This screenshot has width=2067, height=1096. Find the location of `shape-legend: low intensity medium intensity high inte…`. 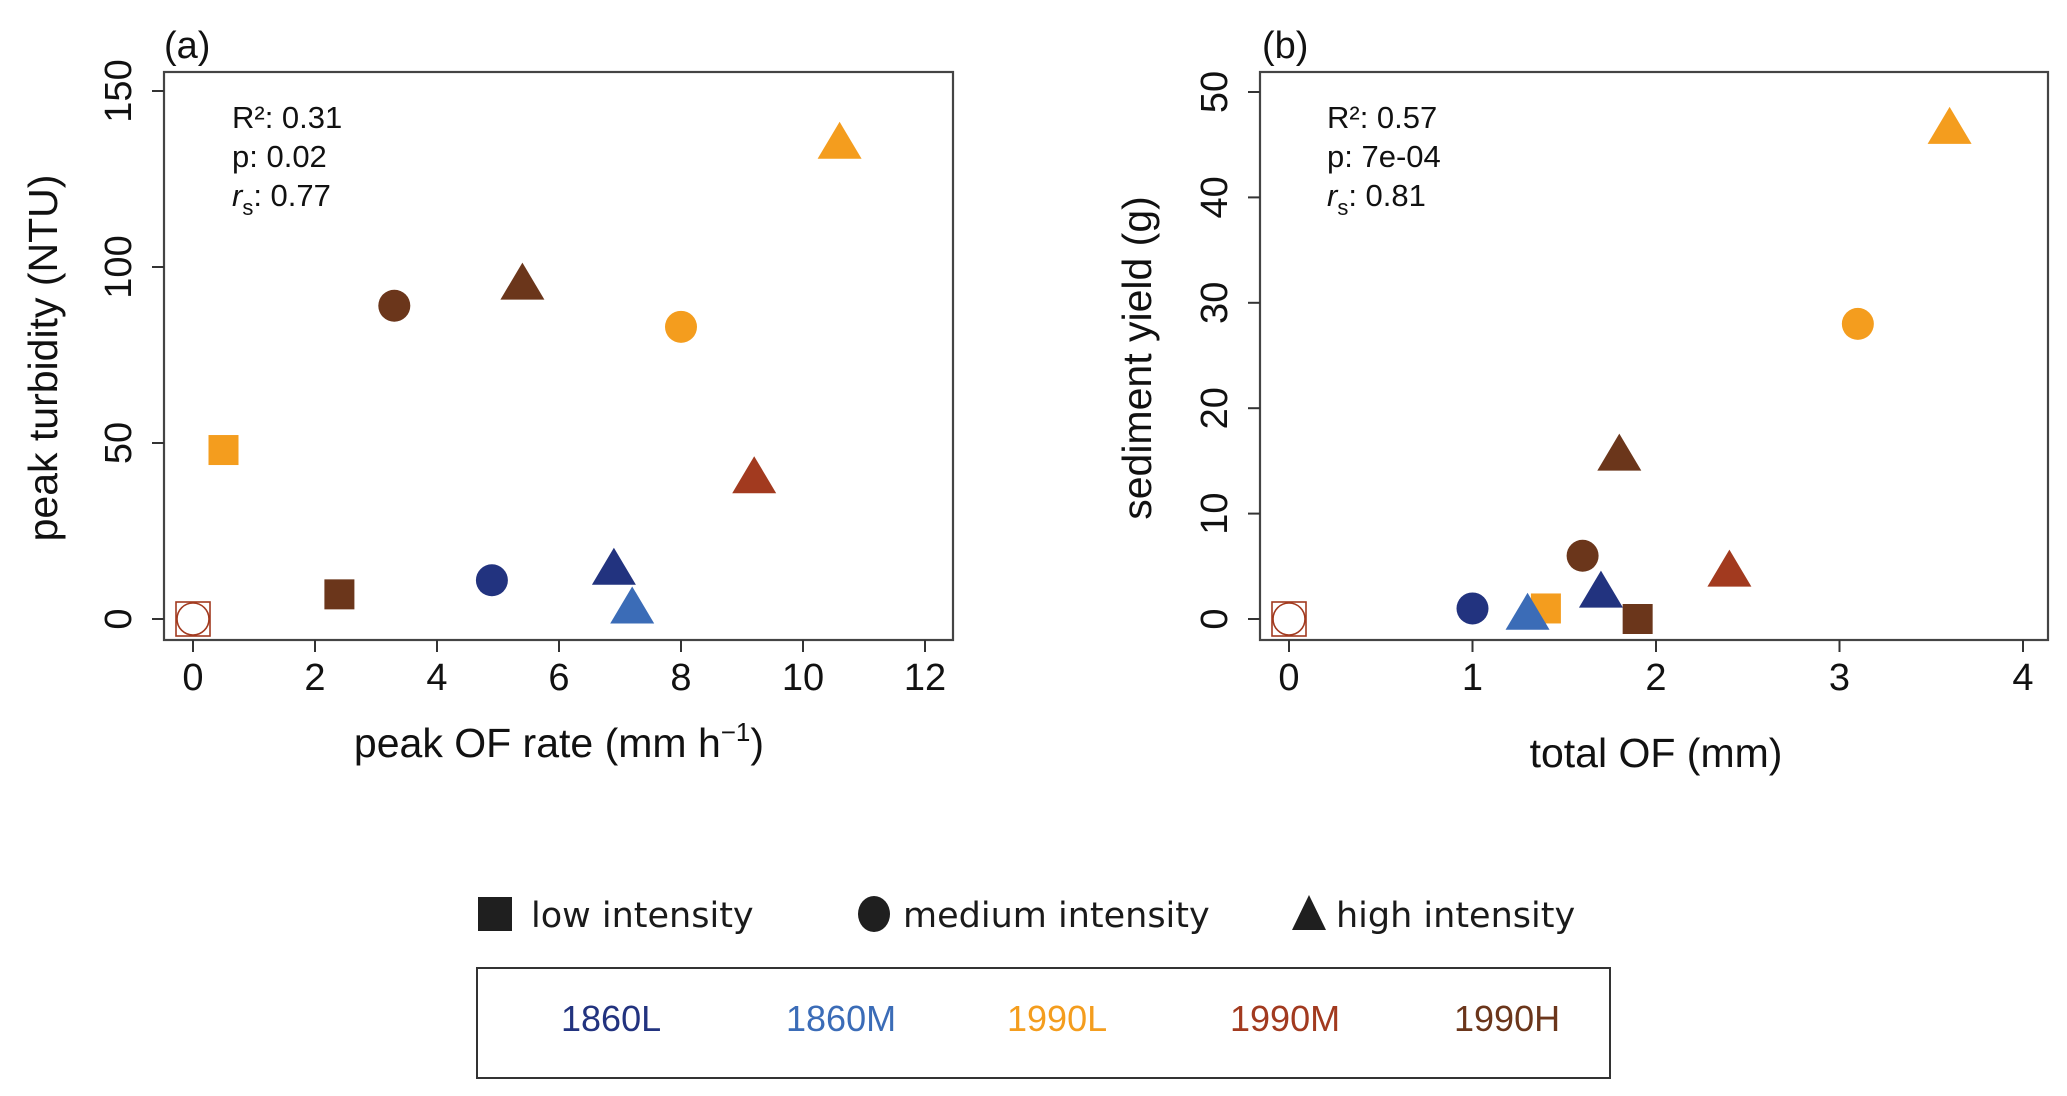

shape-legend: low intensity medium intensity high inte… is located at coordinates (1026, 915).